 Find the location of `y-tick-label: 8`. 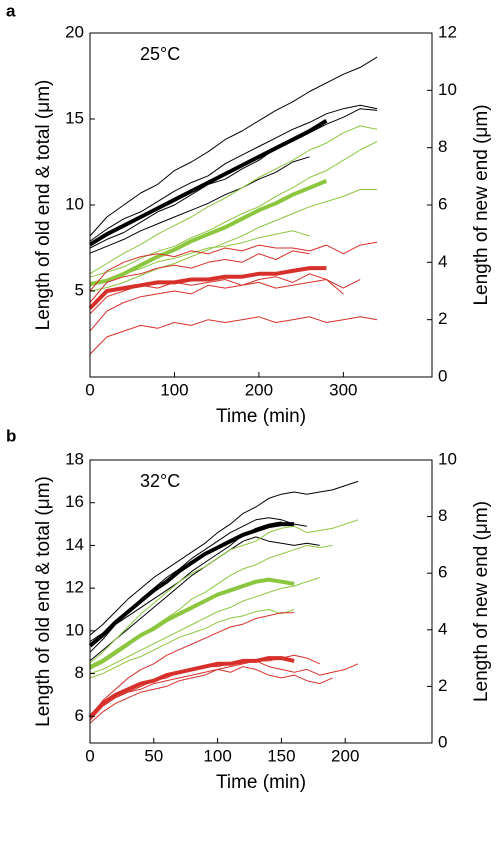

y-tick-label: 8 is located at coordinates (79, 672).